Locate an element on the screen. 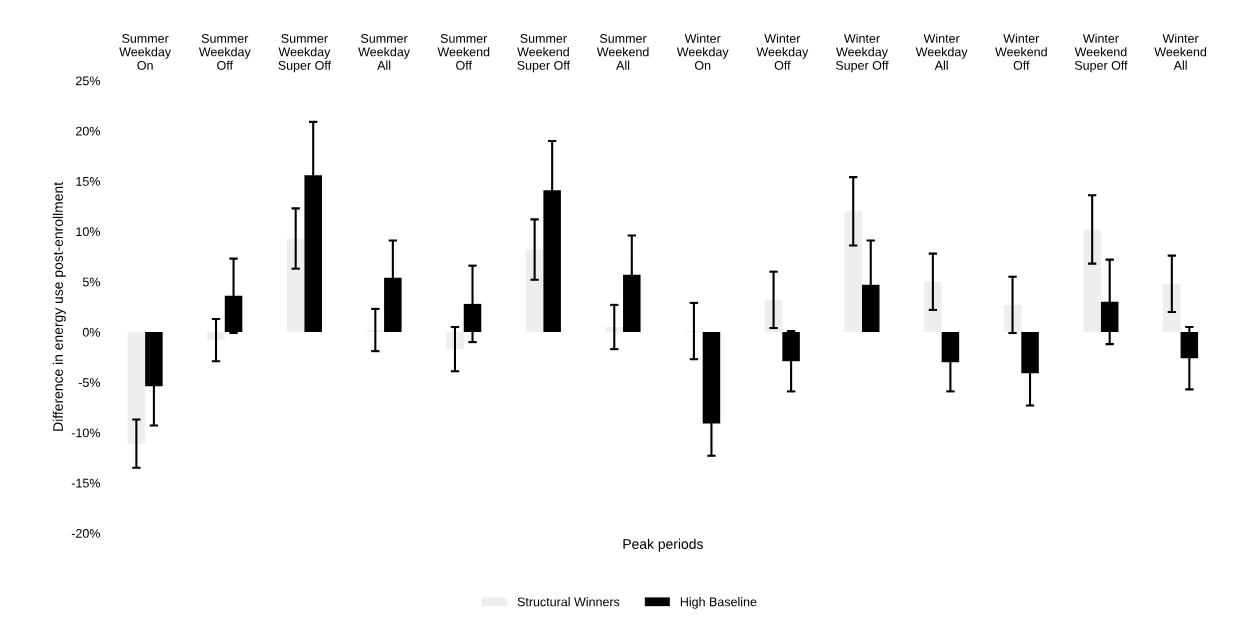 The image size is (1239, 620). x-tick-label: Summer Weekday On is located at coordinates (145, 52).